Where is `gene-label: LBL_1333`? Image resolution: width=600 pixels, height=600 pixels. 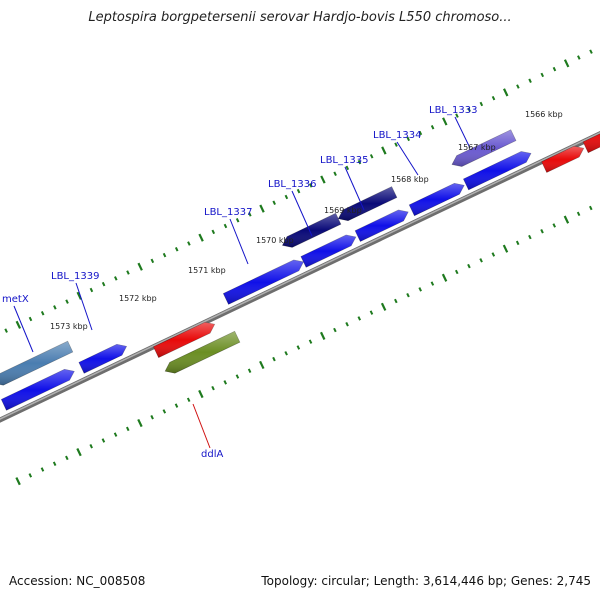 gene-label: LBL_1333 is located at coordinates (453, 110).